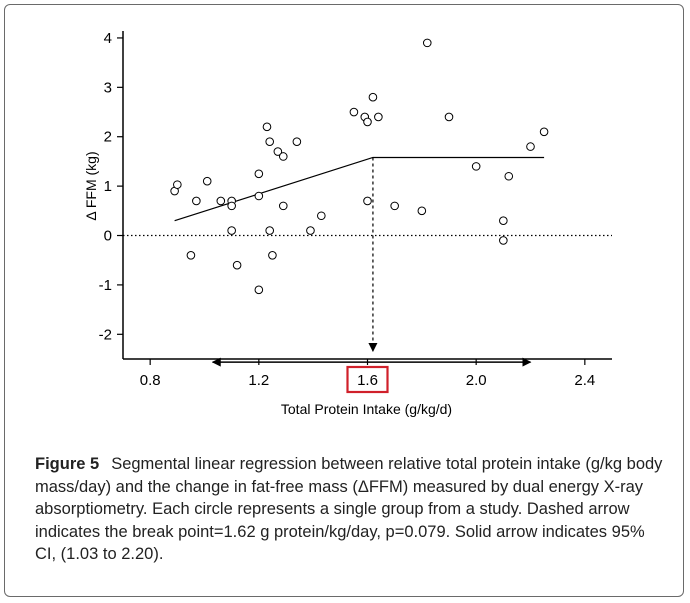 This screenshot has width=690, height=603. Describe the element at coordinates (105, 334) in the screenshot. I see `y-tick-label: -2` at that location.